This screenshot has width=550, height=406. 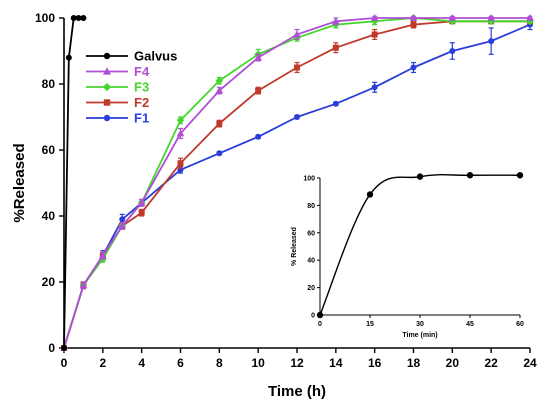 I want to click on inset-y-tick-label: 20, so click(x=311, y=288).